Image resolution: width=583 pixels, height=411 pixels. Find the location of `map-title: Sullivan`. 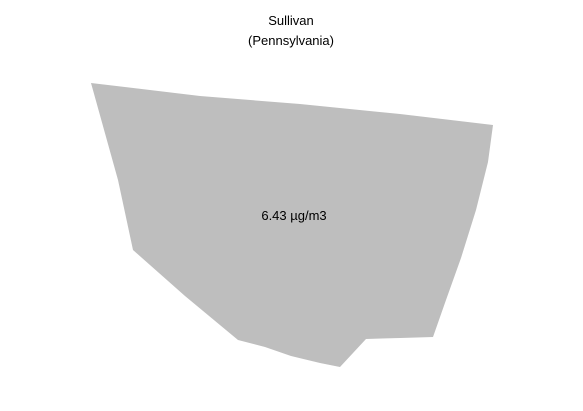

map-title: Sullivan is located at coordinates (291, 20).